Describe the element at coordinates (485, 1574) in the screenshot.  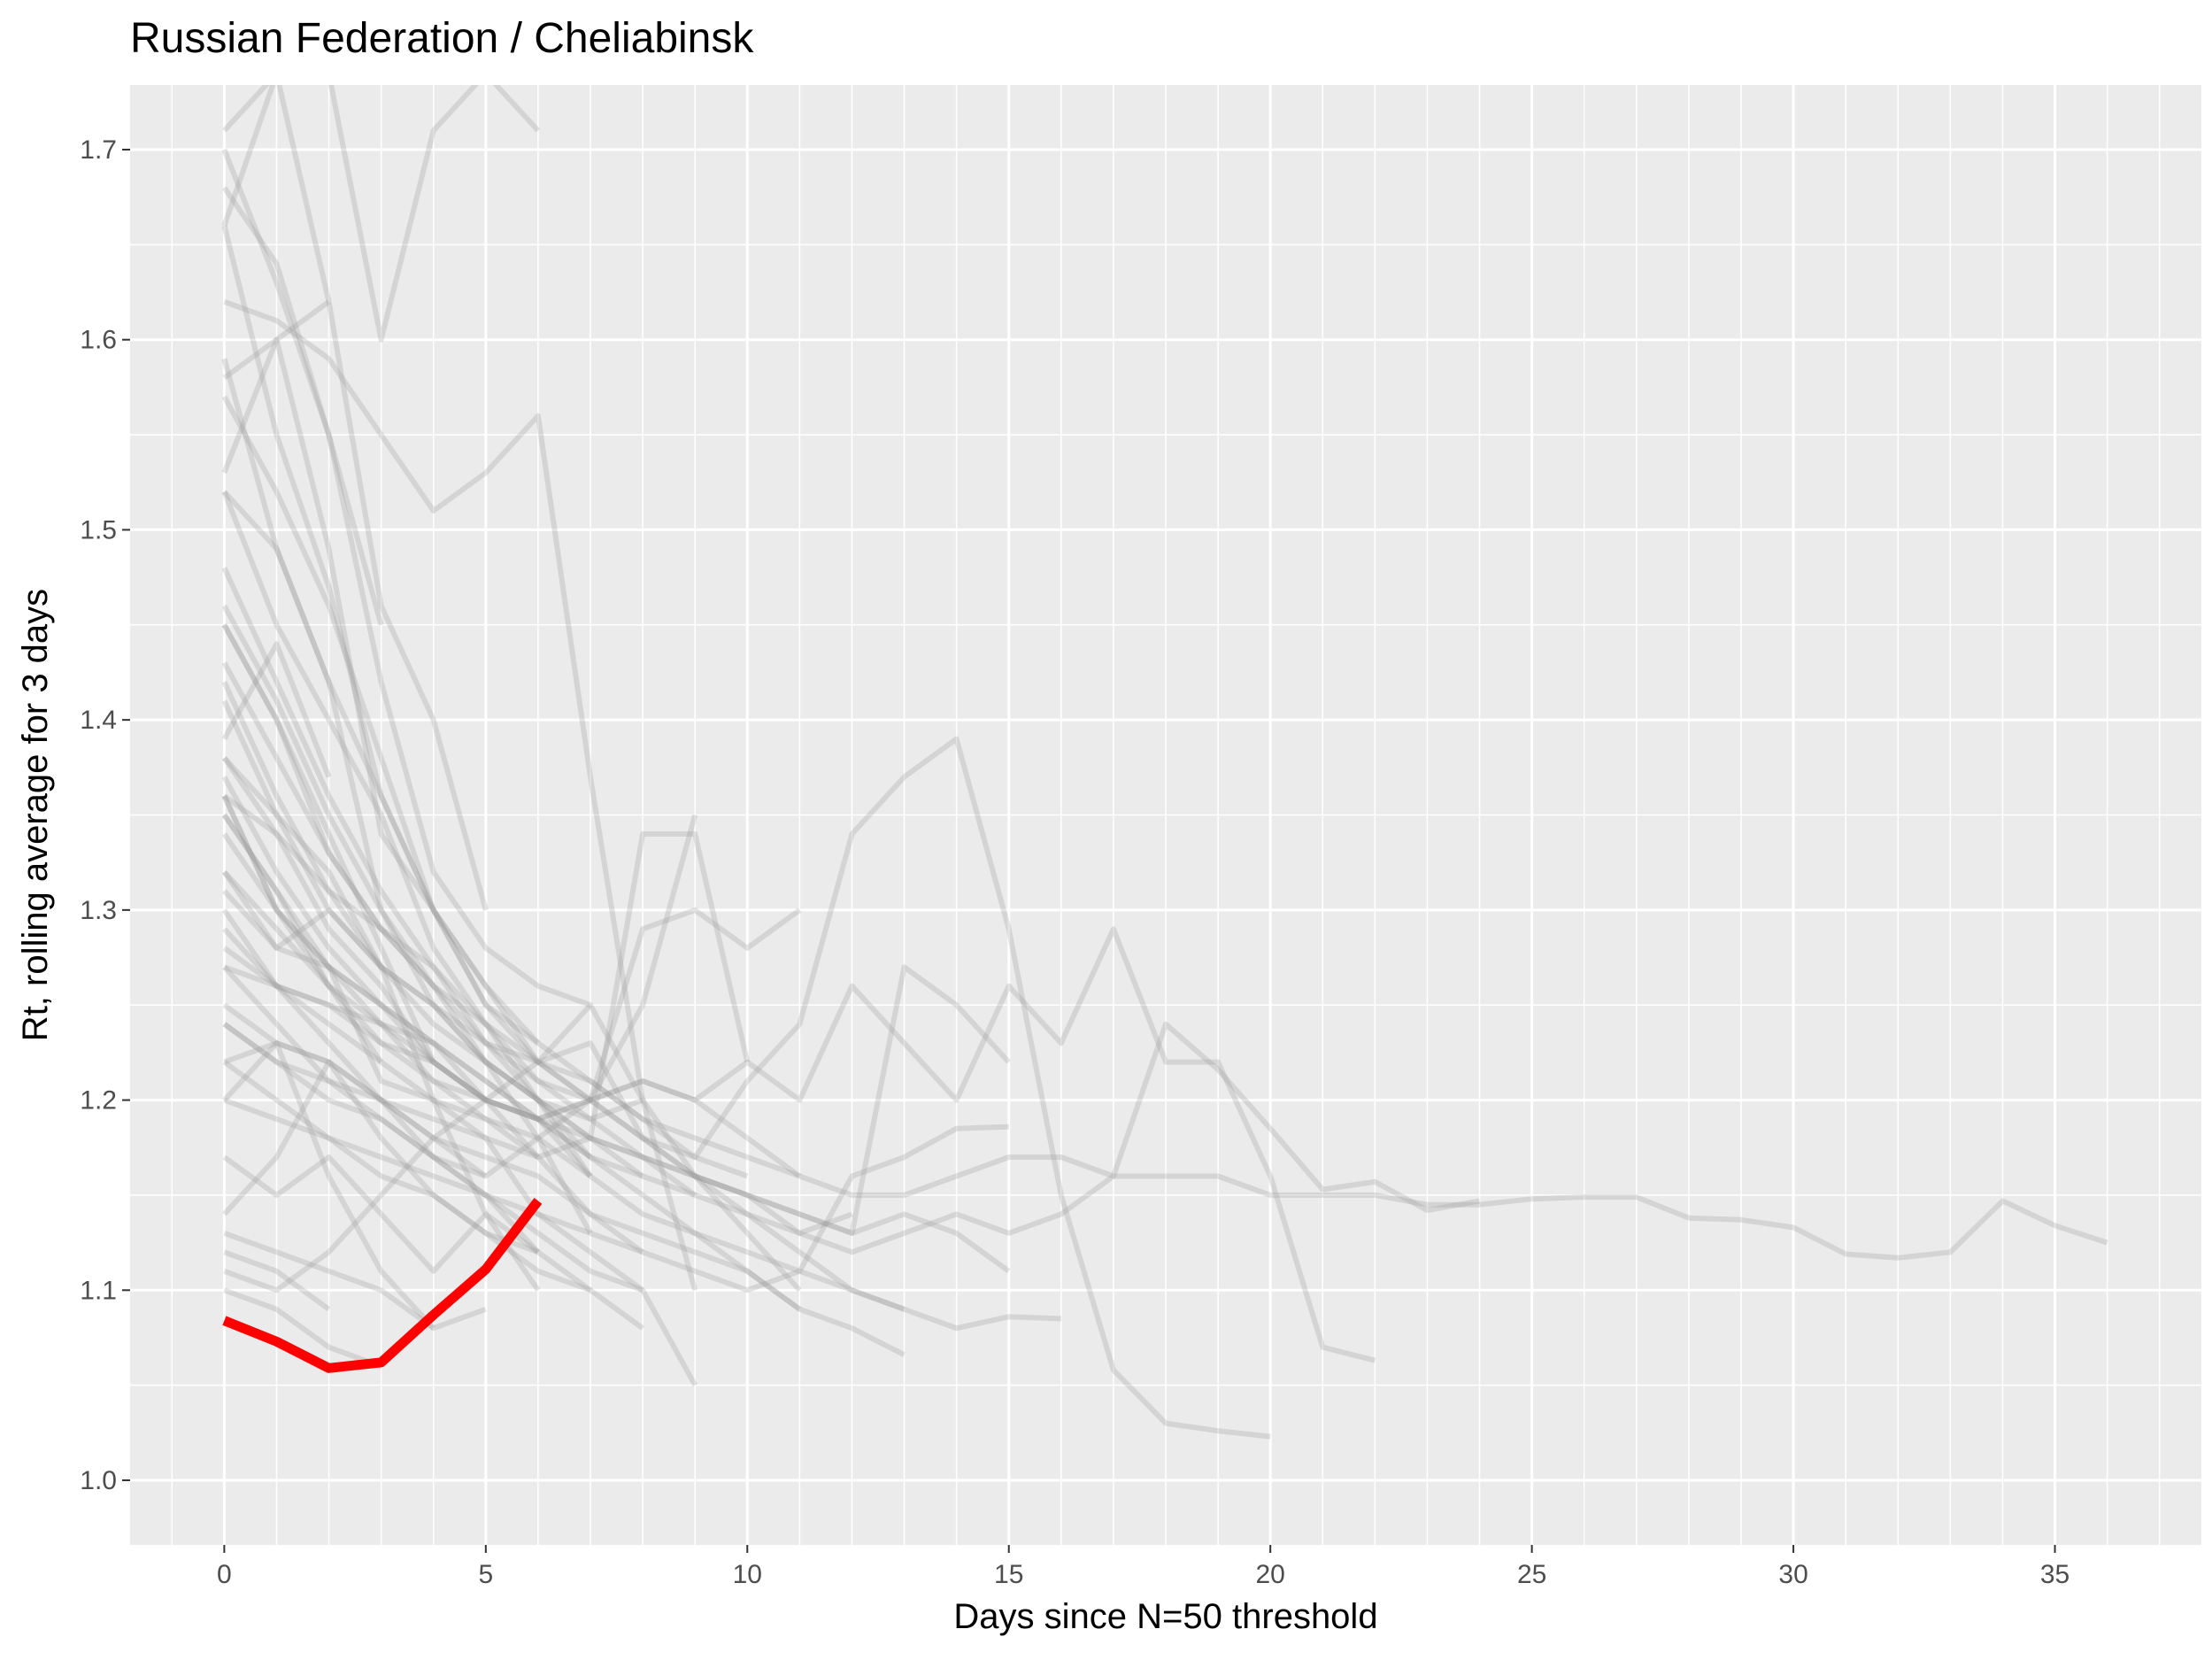
I see `x-tick-label: 5` at that location.